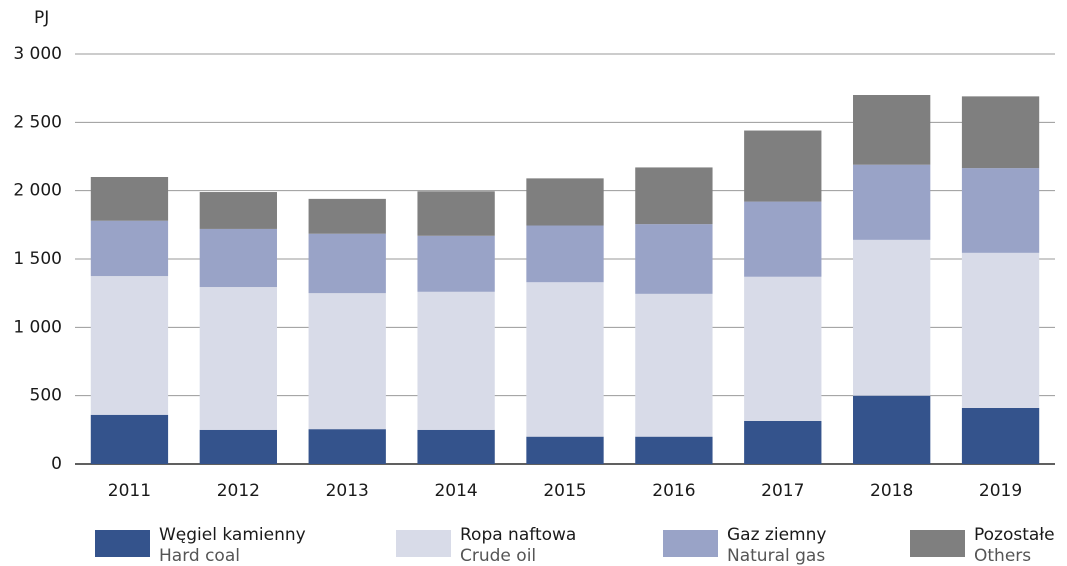 The image size is (1067, 566). Describe the element at coordinates (41, 18) in the screenshot. I see `y-unit: PJ` at that location.